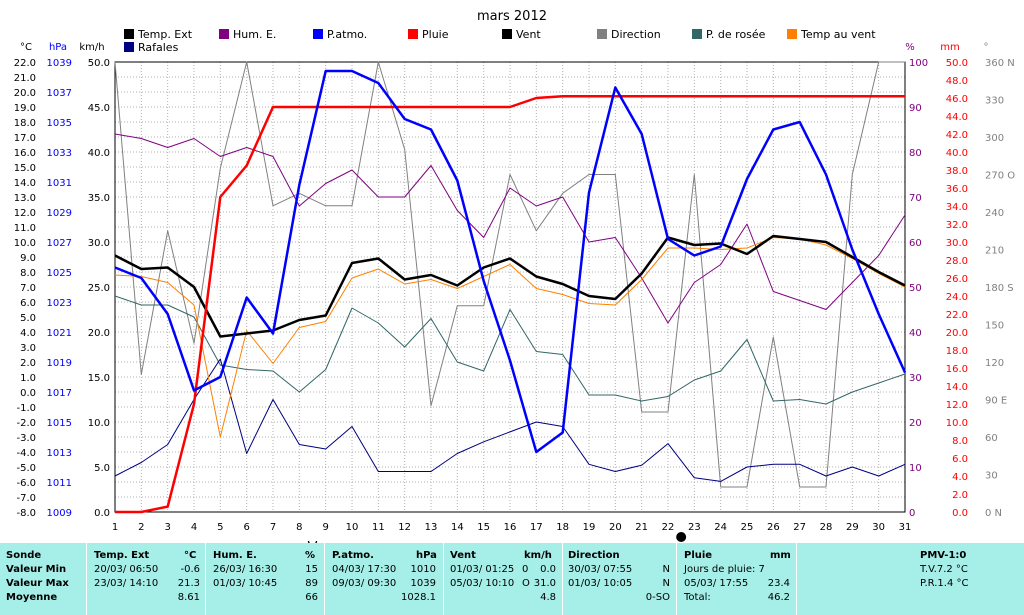  I want to click on rain-tick-label: 30.0, so click(957, 243).